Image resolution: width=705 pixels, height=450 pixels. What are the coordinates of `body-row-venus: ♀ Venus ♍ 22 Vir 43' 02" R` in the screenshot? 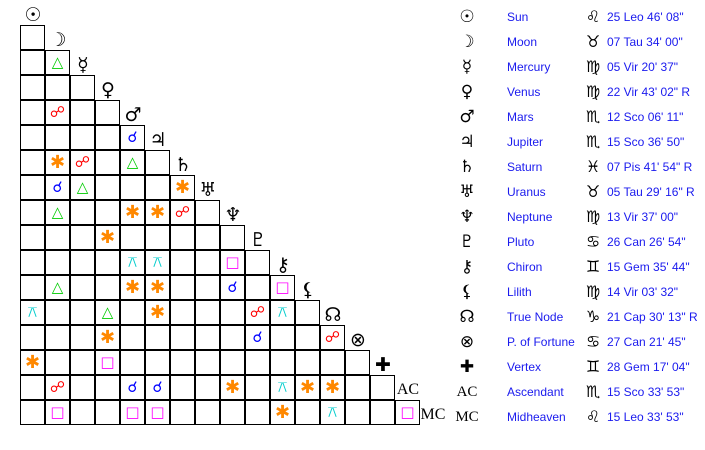 It's located at (580, 92).